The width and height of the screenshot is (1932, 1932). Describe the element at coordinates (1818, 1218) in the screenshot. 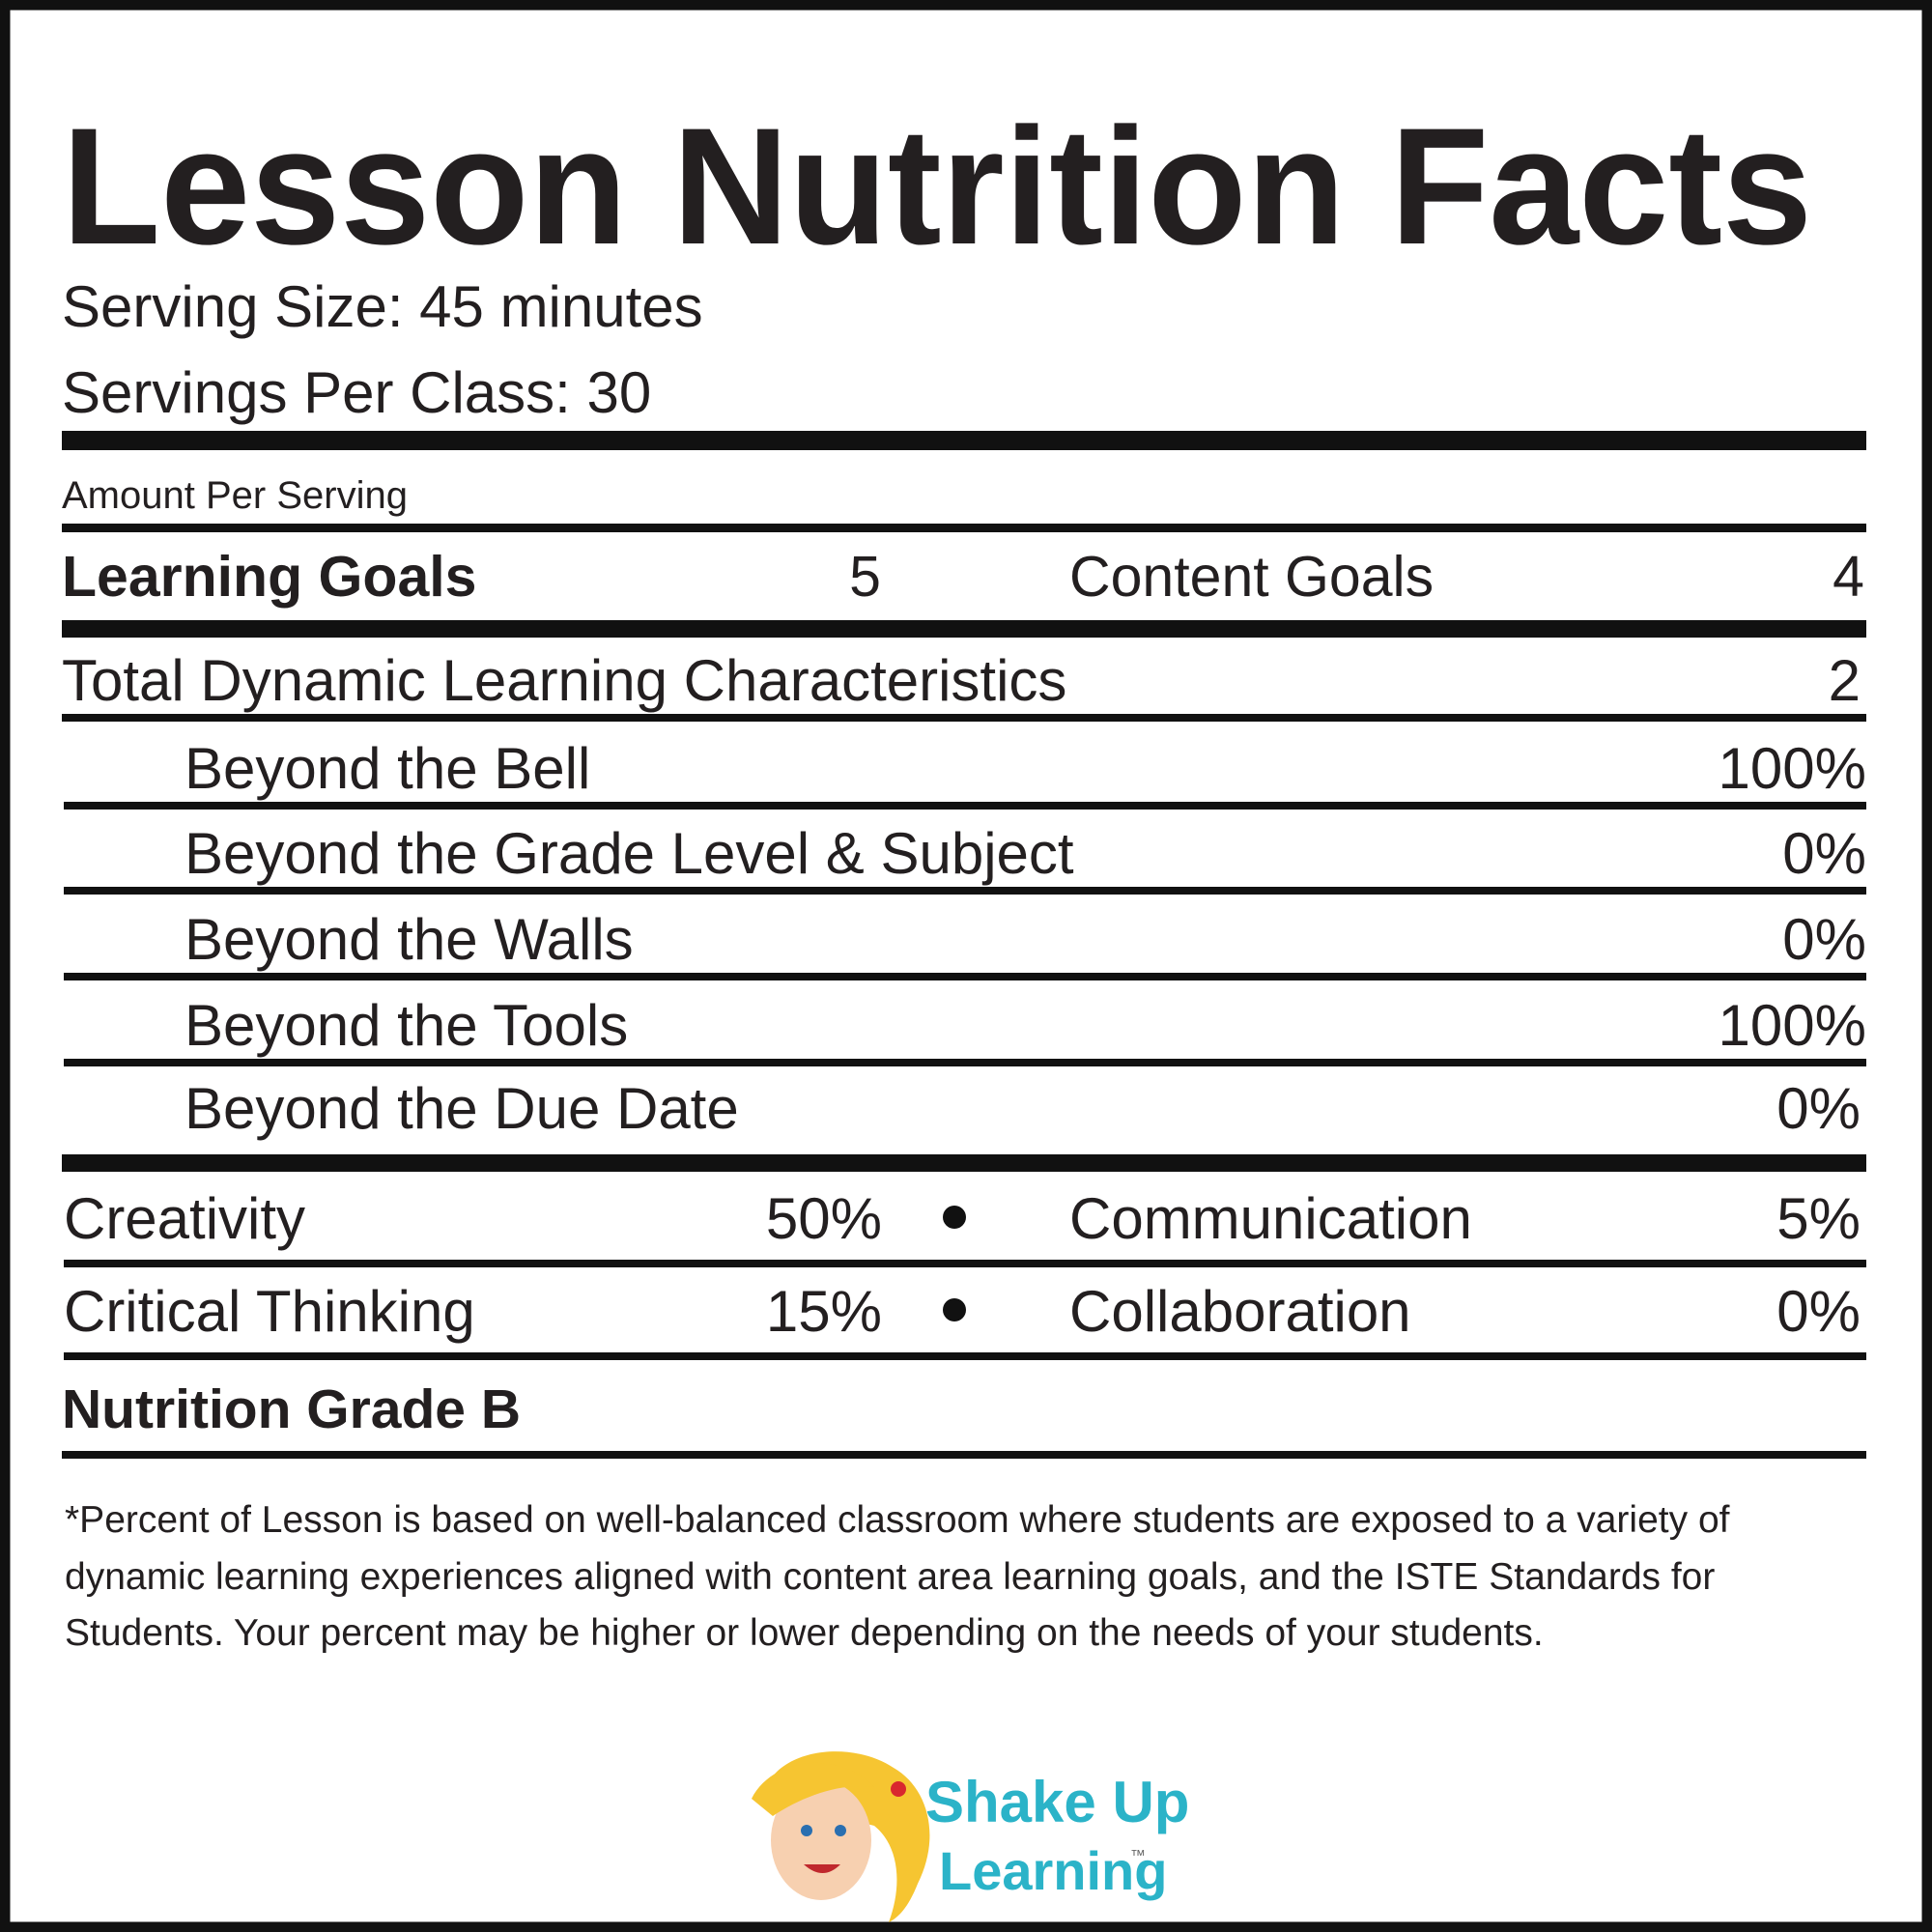

I see `skill-value: 5%` at that location.